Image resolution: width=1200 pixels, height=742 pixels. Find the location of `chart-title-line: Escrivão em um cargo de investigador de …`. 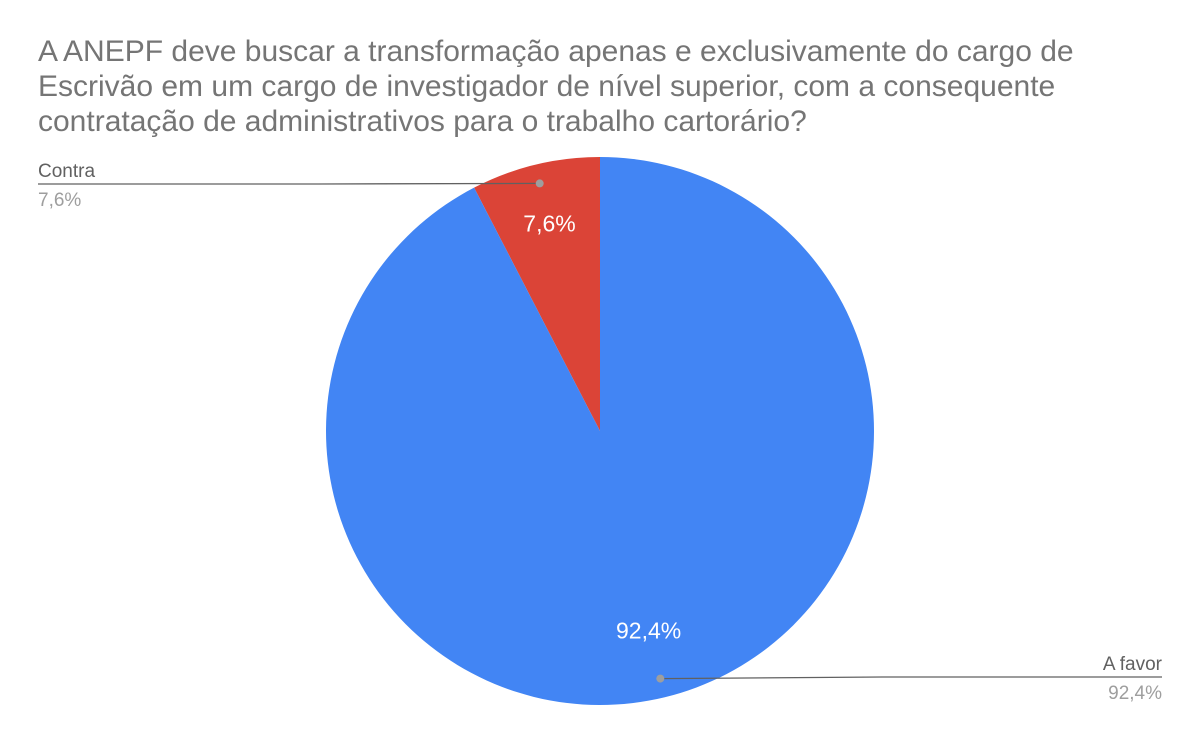

chart-title-line: Escrivão em um cargo de investigador de … is located at coordinates (546, 86).